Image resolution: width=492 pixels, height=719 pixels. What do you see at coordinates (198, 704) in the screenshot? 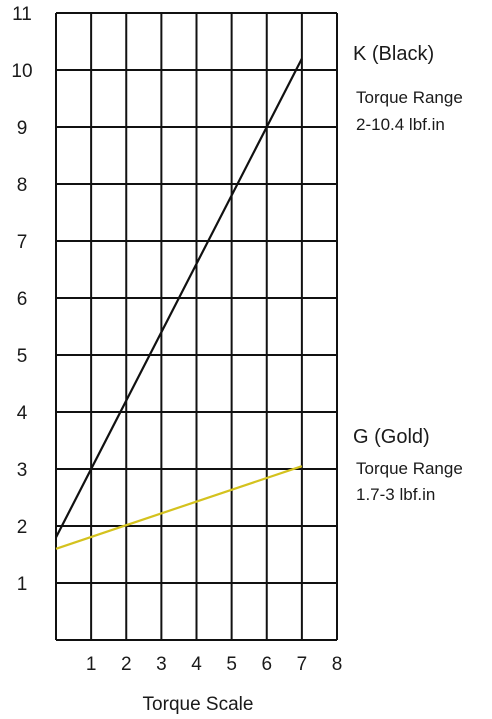
I see `x-axis-label: Torque Scale` at bounding box center [198, 704].